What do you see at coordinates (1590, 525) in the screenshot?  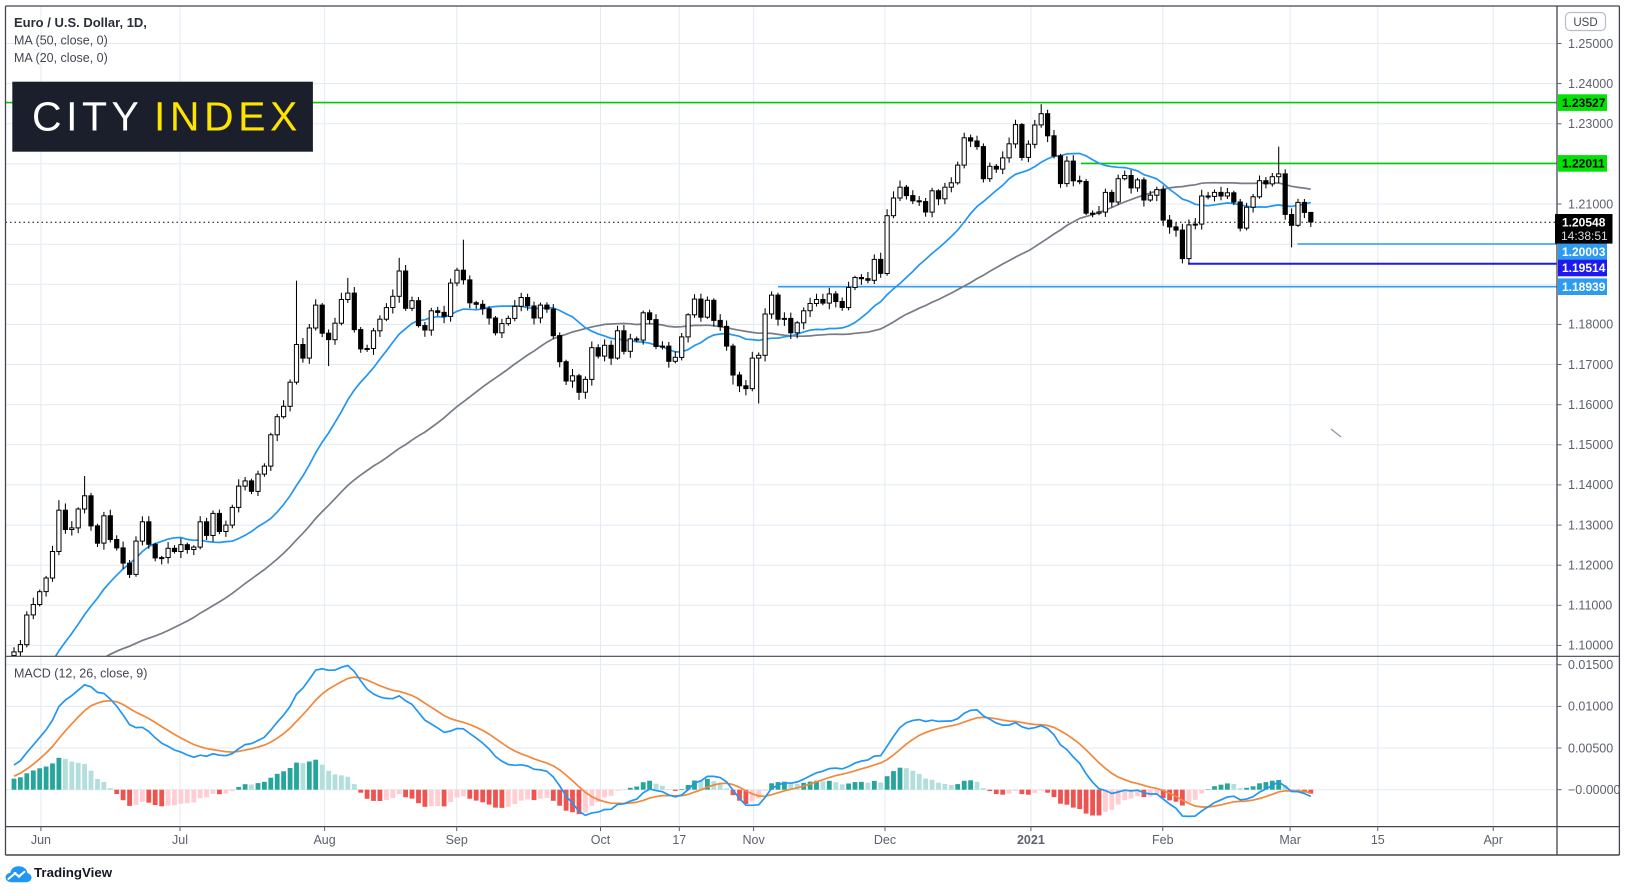 I see `svg-text: 1.13000` at bounding box center [1590, 525].